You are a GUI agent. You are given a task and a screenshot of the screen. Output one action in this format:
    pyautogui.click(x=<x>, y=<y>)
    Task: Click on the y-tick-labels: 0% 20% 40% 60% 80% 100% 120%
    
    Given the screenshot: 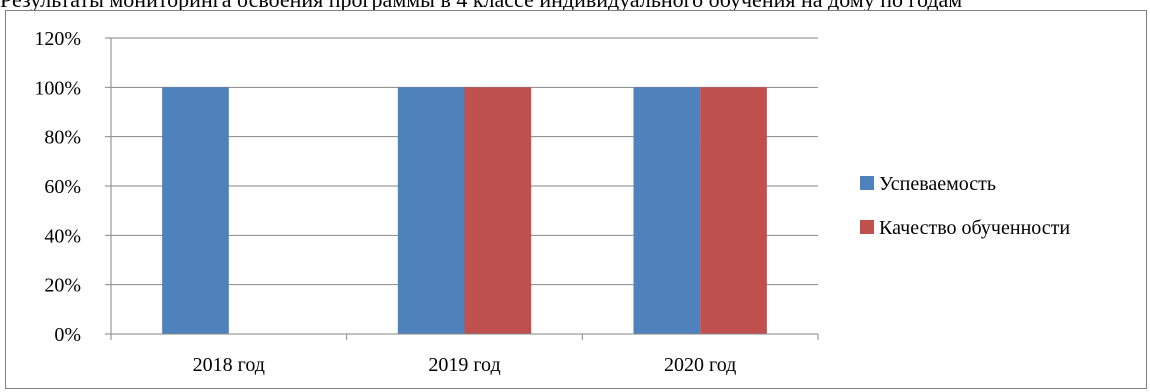 What is the action you would take?
    pyautogui.click(x=57, y=187)
    